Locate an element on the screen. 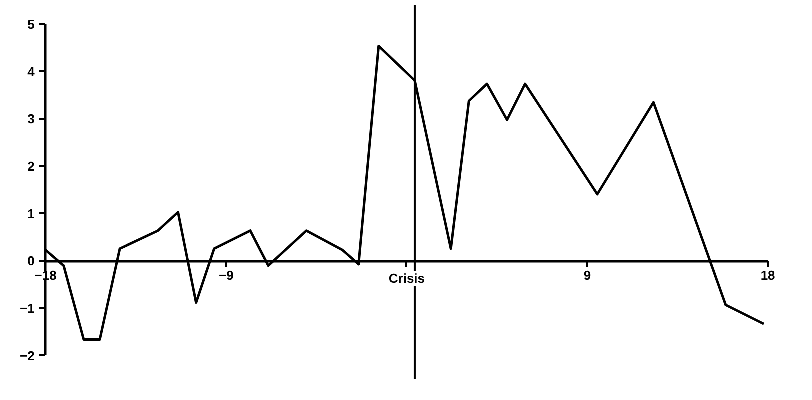 This screenshot has height=400, width=812. x-tick-label: 18 is located at coordinates (768, 276).